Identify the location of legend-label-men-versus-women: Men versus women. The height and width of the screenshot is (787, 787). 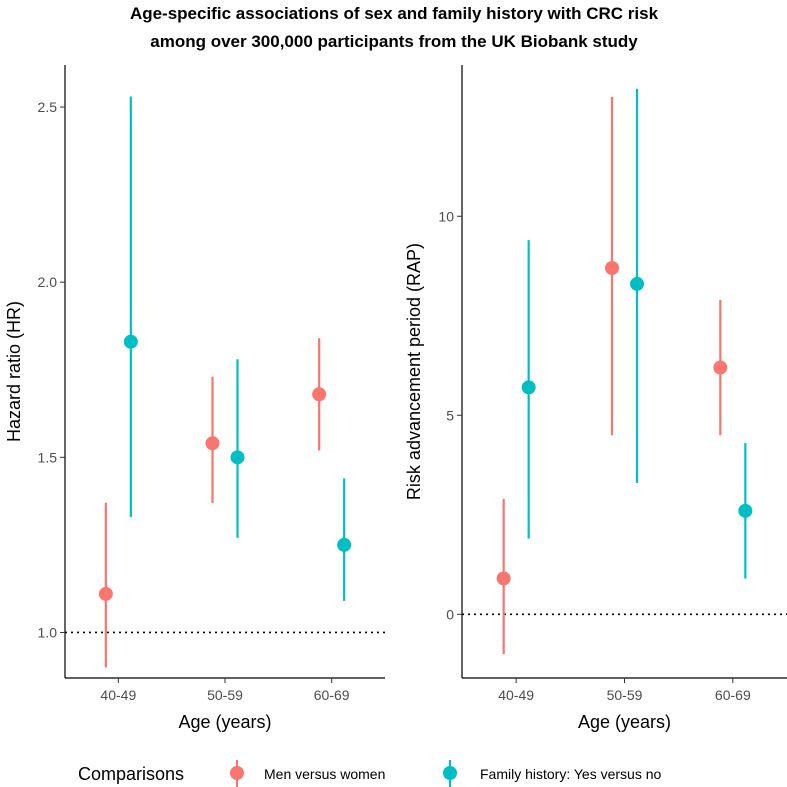
(324, 774).